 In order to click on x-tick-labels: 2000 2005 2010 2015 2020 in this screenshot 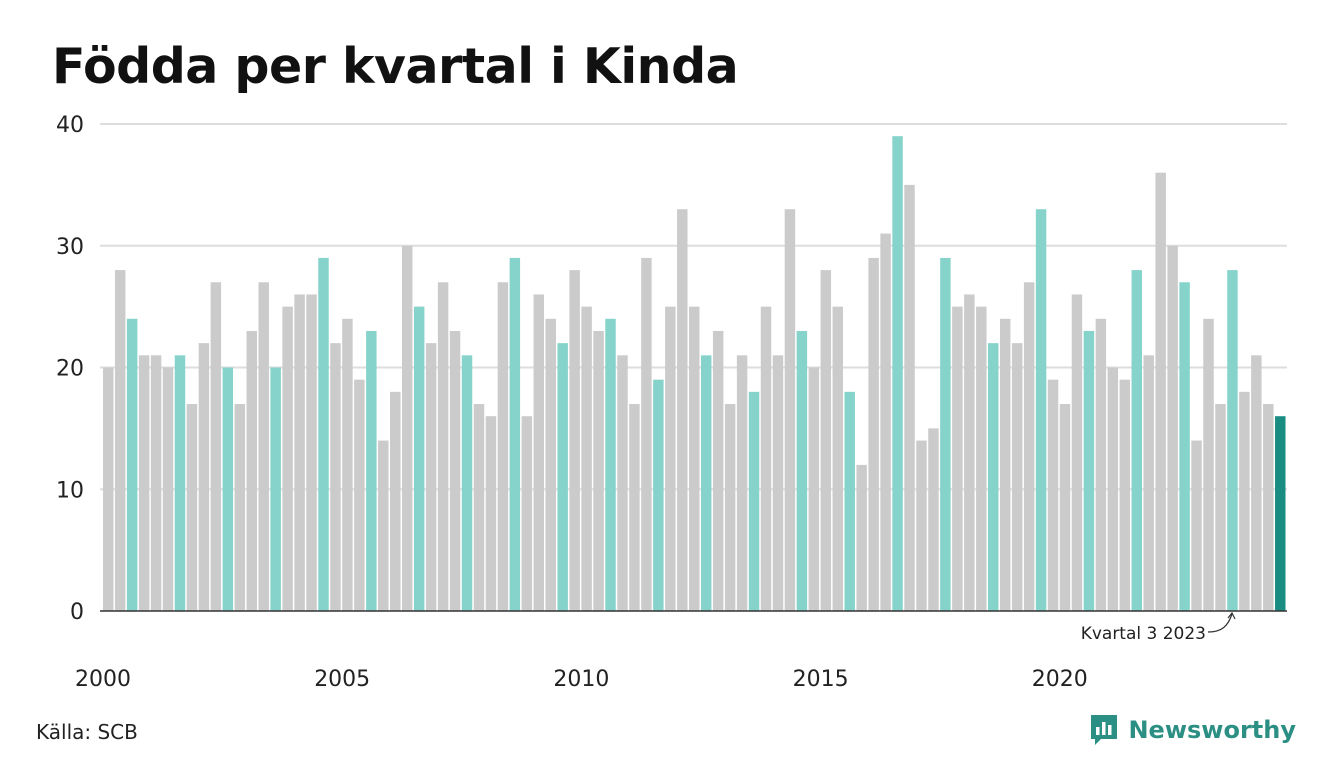, I will do `click(581, 679)`.